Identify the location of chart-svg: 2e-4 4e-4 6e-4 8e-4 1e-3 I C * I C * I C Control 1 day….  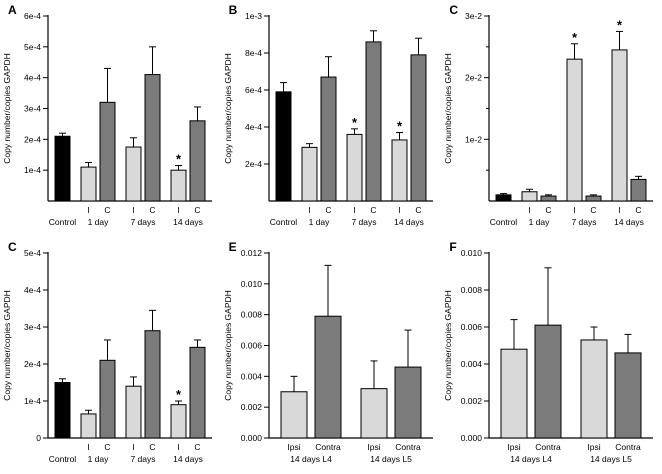
(328, 119).